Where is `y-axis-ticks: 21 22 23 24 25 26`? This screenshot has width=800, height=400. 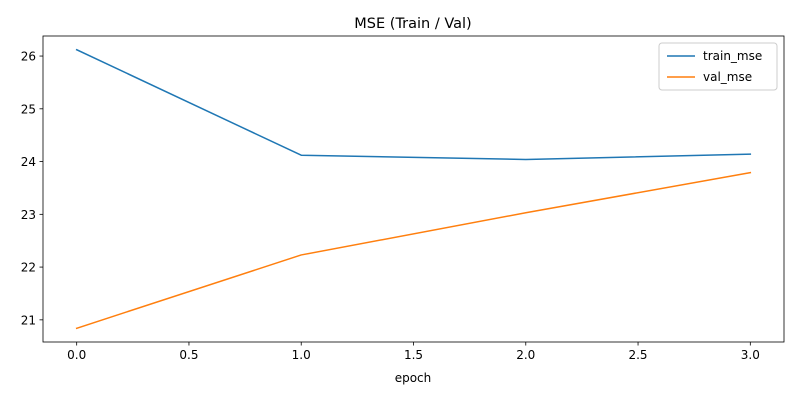 y-axis-ticks: 21 22 23 24 25 26 is located at coordinates (32, 188).